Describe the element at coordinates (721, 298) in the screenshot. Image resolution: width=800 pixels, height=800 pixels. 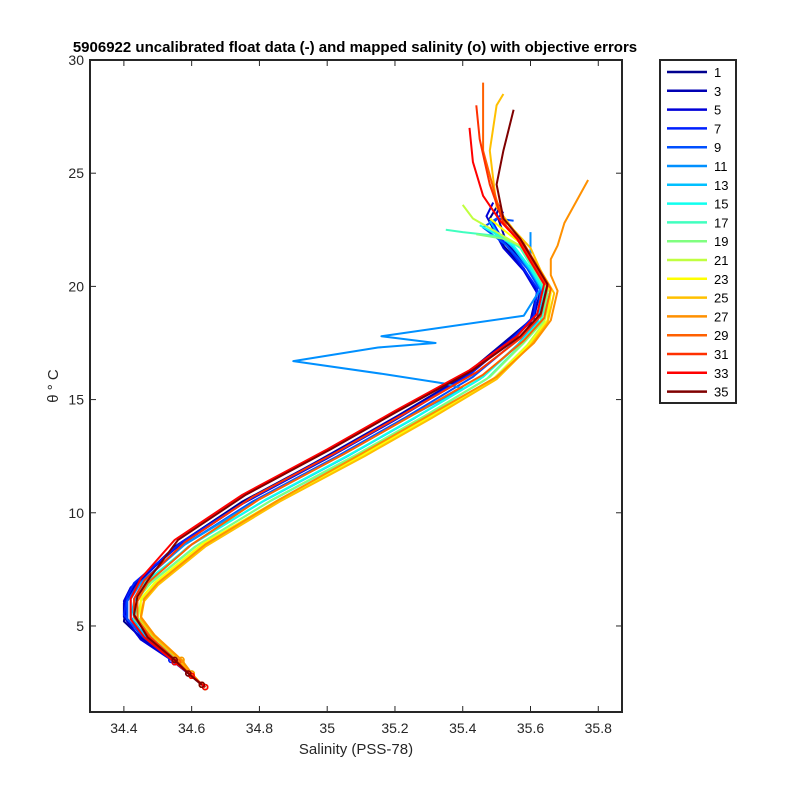
I see `legend-label-25: 25` at that location.